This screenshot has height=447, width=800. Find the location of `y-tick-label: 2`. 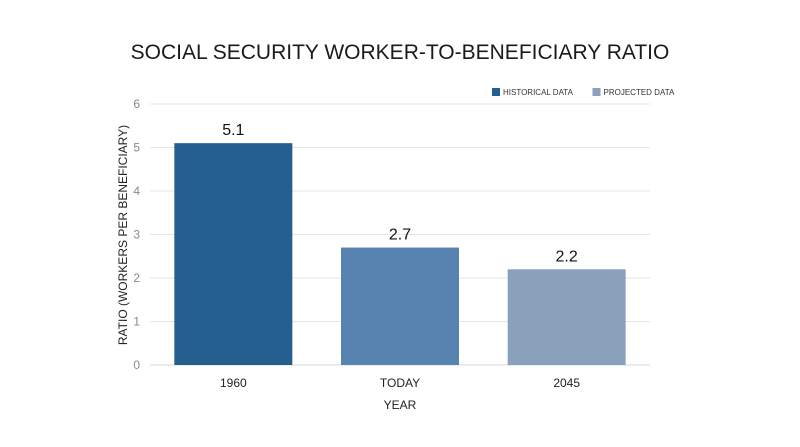

y-tick-label: 2 is located at coordinates (136, 278).